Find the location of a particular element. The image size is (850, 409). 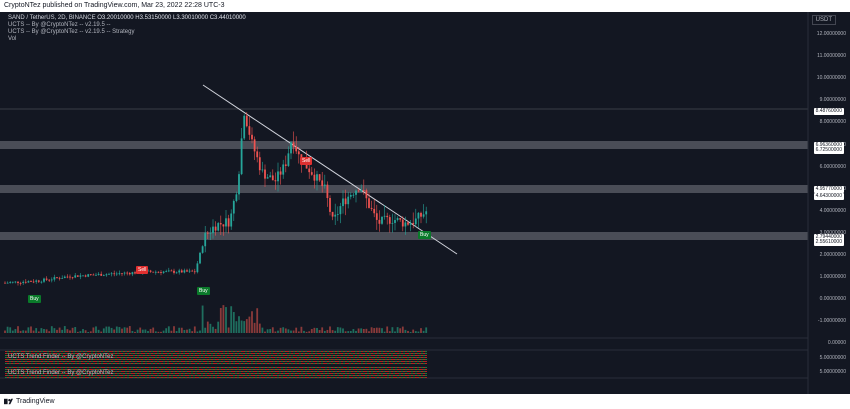

descending-trendline is located at coordinates (330, 169).